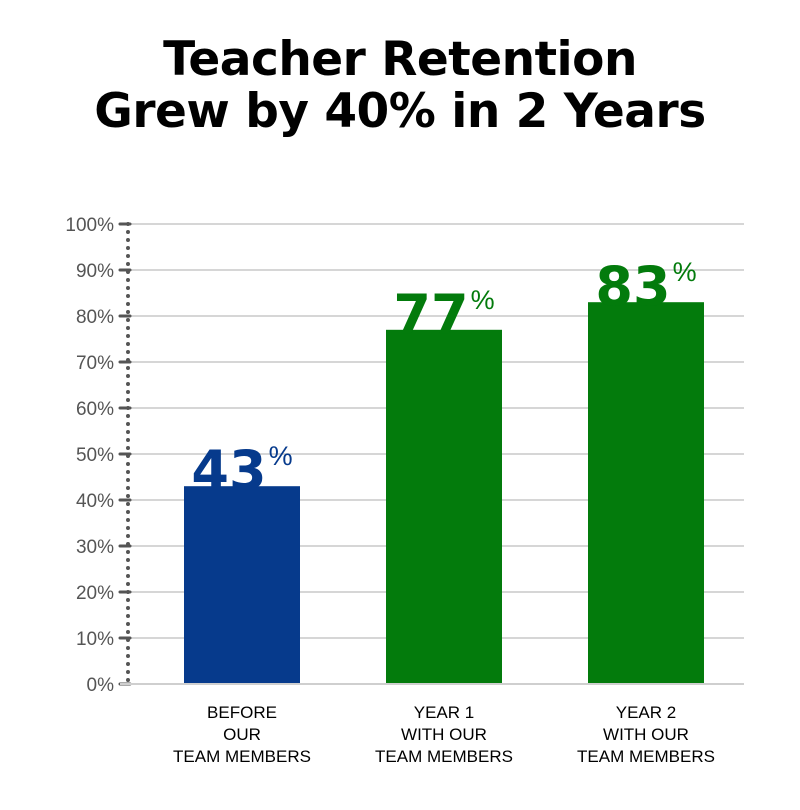  Describe the element at coordinates (95, 363) in the screenshot. I see `y-tick-label: 70%` at that location.